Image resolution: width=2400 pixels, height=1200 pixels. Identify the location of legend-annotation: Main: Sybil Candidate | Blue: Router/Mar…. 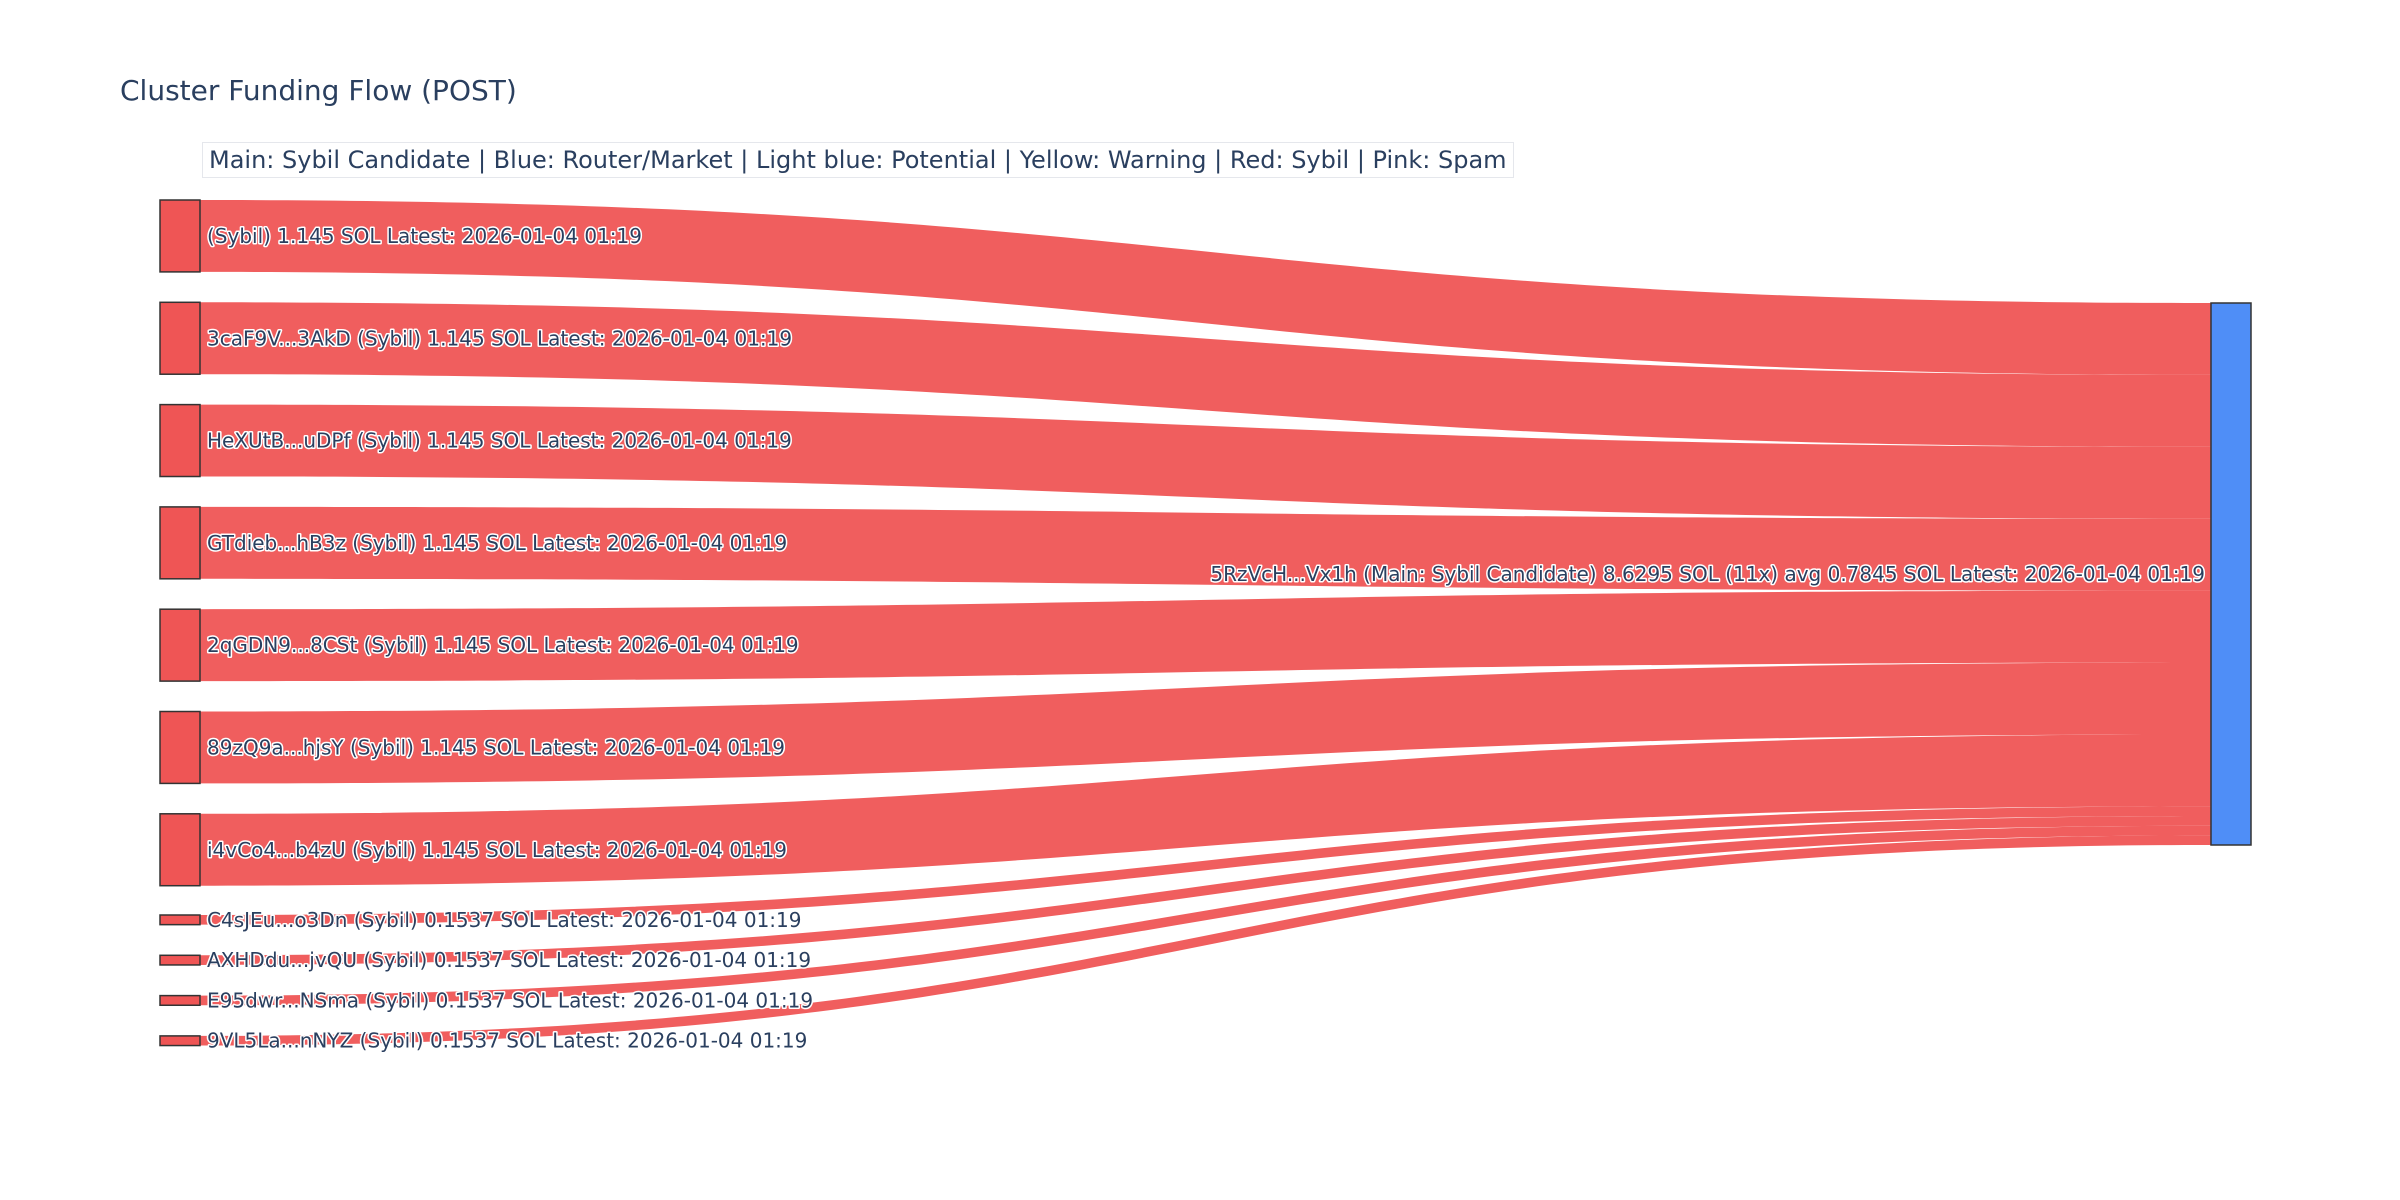
(858, 160).